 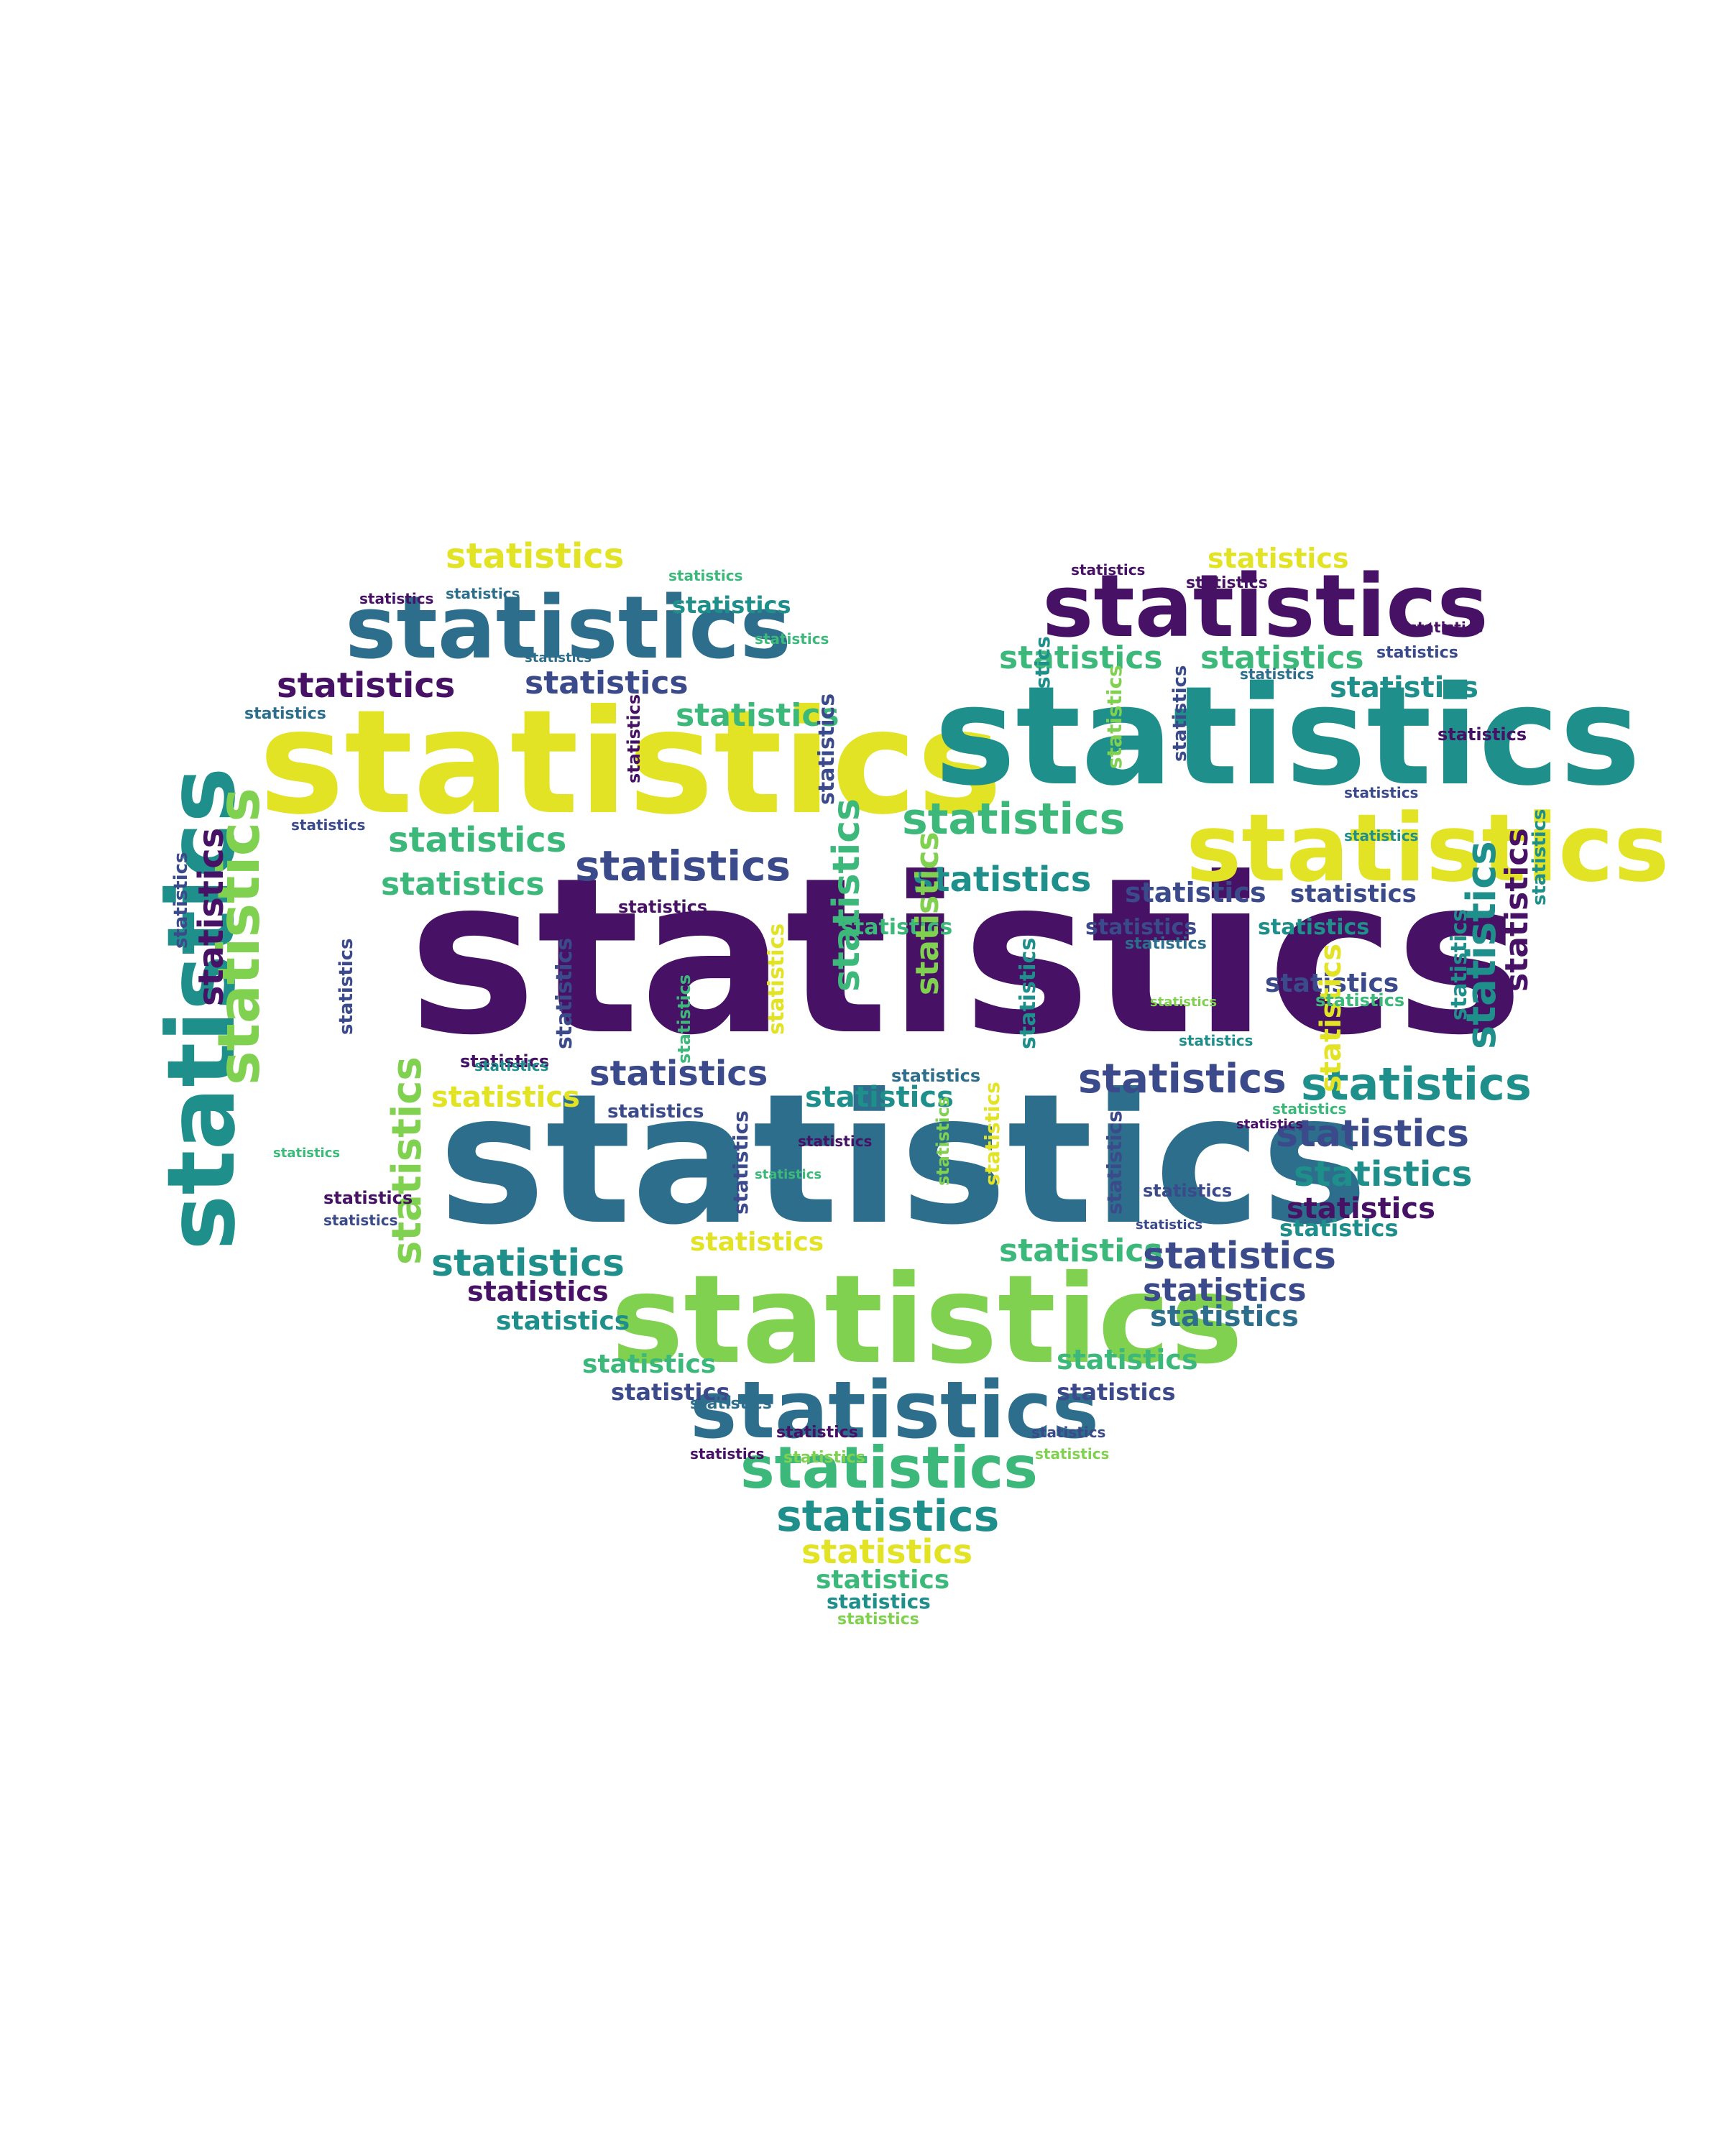 I want to click on cloud-word-medium-45: statistics, so click(x=538, y=1291).